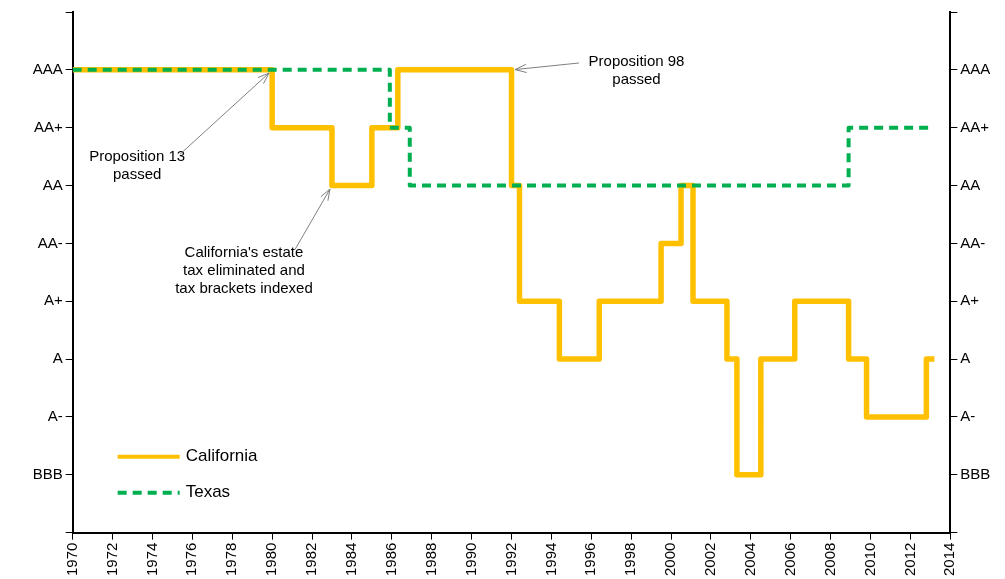 This screenshot has height=579, width=1005. What do you see at coordinates (470, 559) in the screenshot?
I see `x-tick-label: 1990` at bounding box center [470, 559].